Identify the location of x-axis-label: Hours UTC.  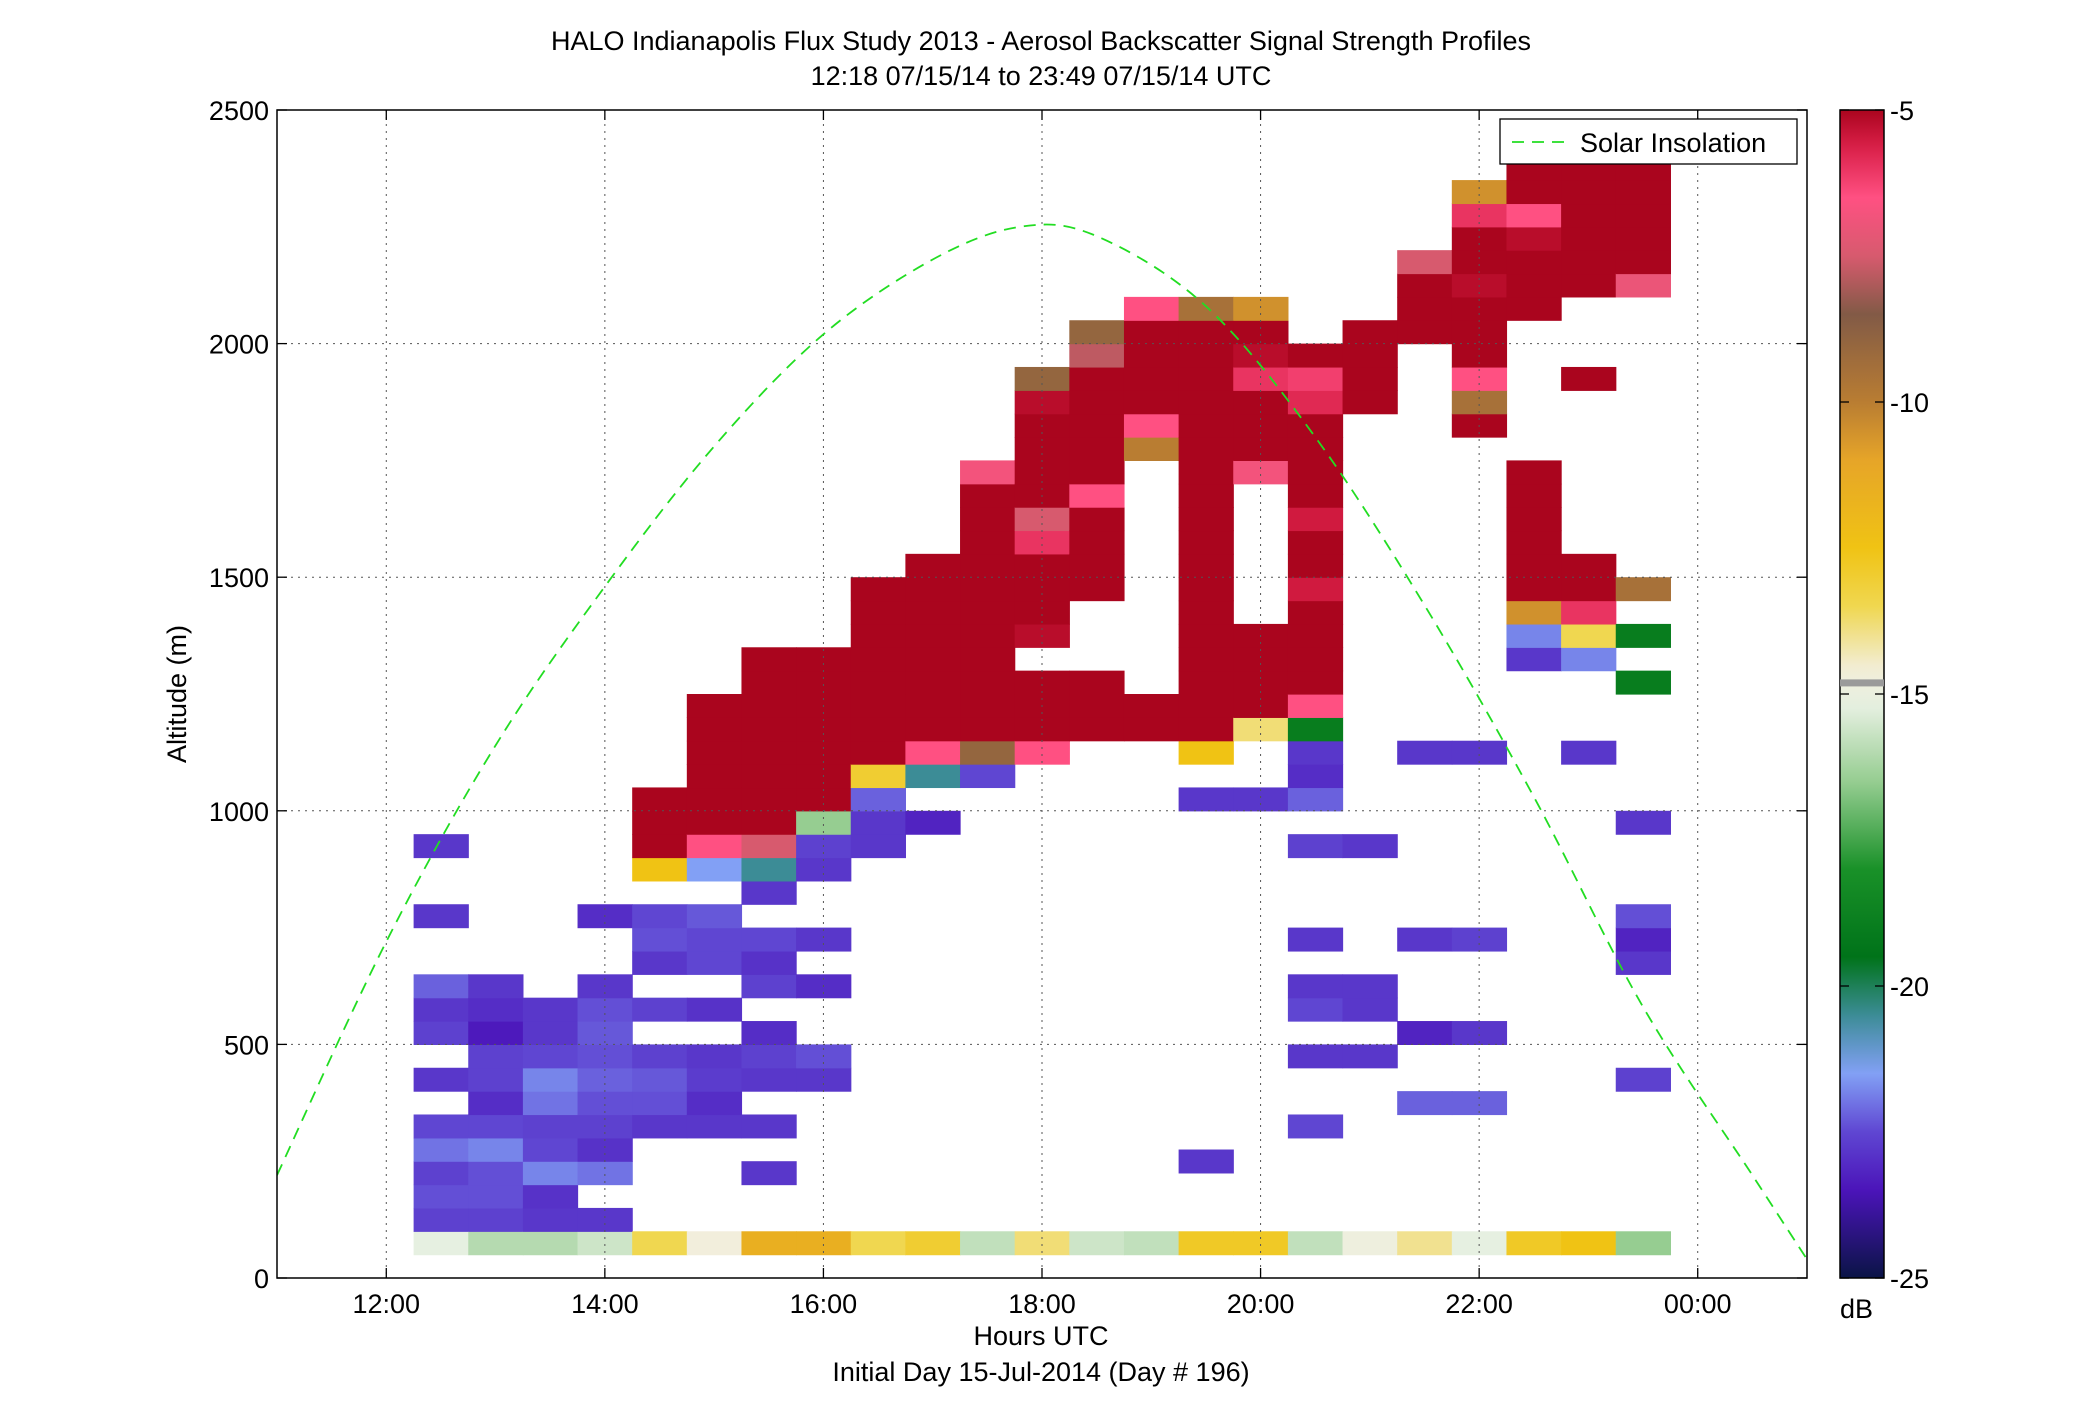
(1040, 1336).